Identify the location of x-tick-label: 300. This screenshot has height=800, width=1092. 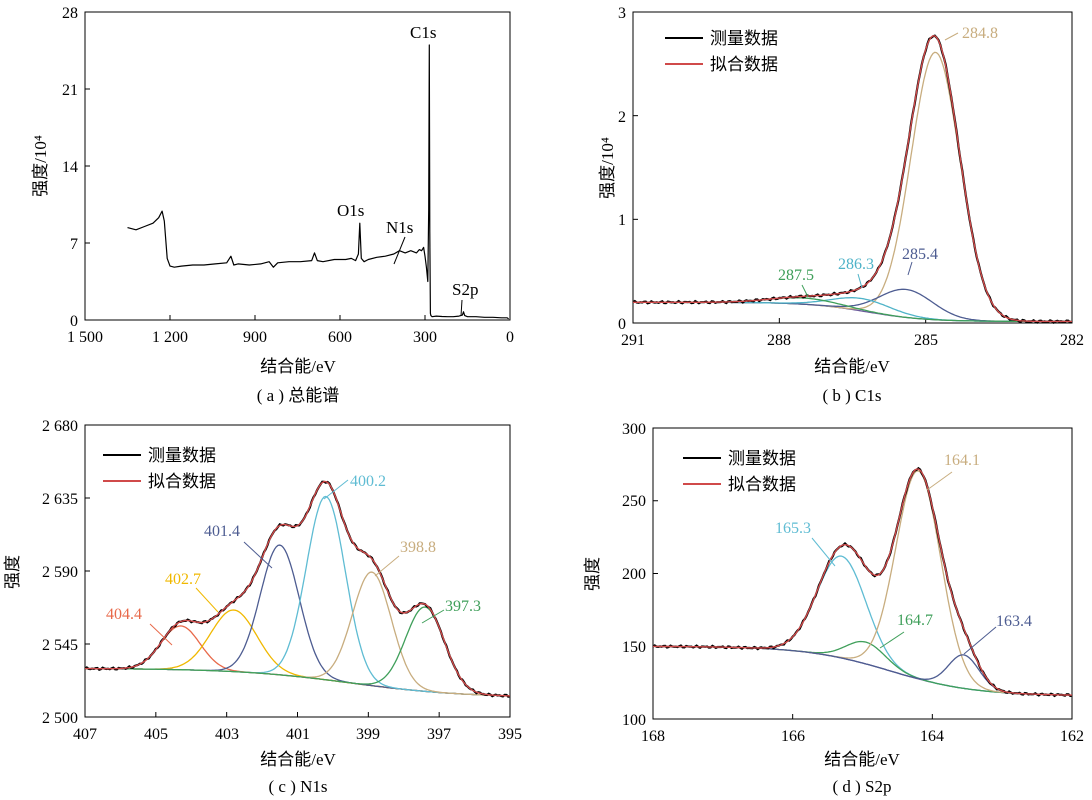
(425, 337).